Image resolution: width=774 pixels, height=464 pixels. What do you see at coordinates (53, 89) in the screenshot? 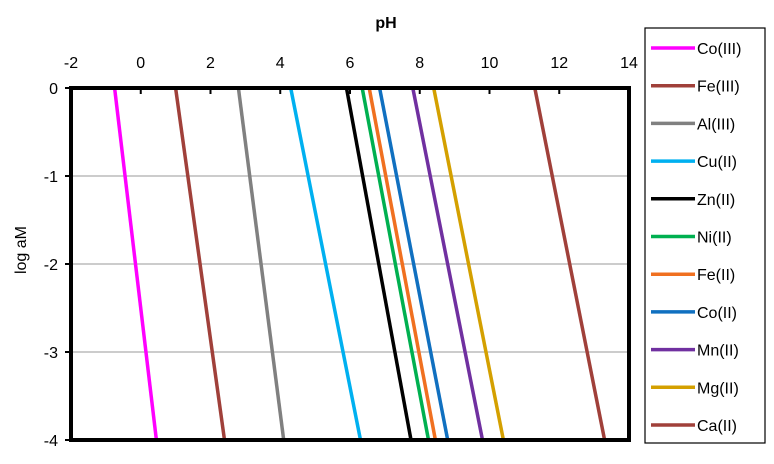
I see `y-tick-label: 0` at bounding box center [53, 89].